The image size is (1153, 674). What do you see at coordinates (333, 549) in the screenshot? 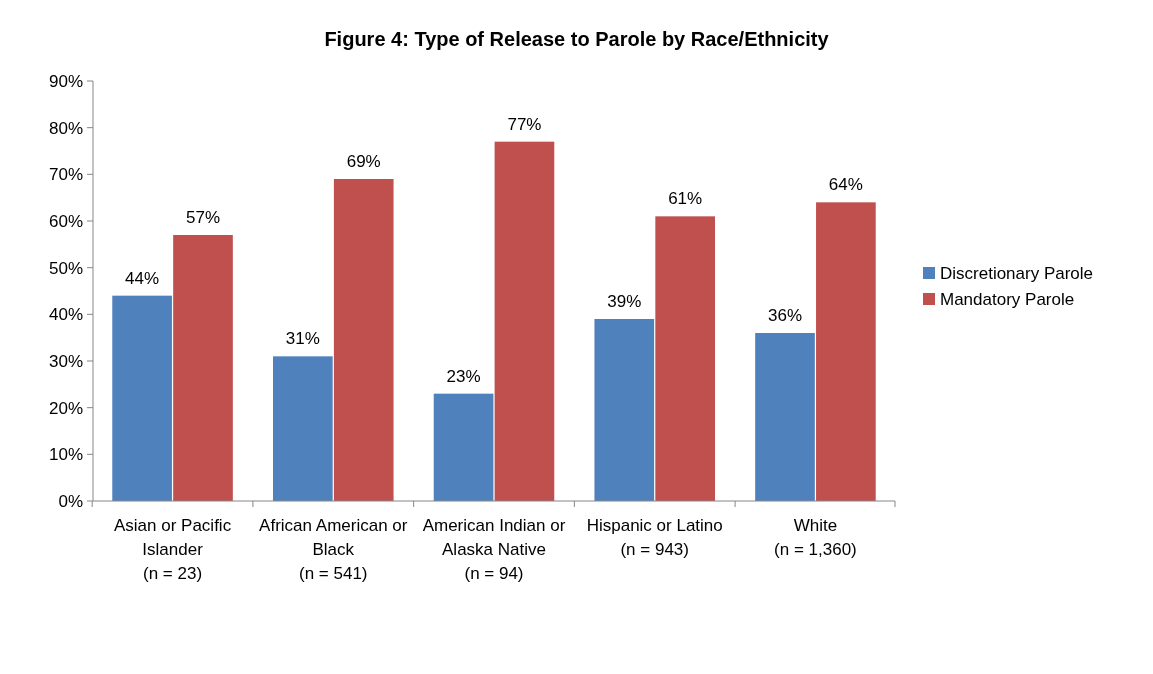
I see `x-tick-label: African American or Black (n = 541)` at bounding box center [333, 549].